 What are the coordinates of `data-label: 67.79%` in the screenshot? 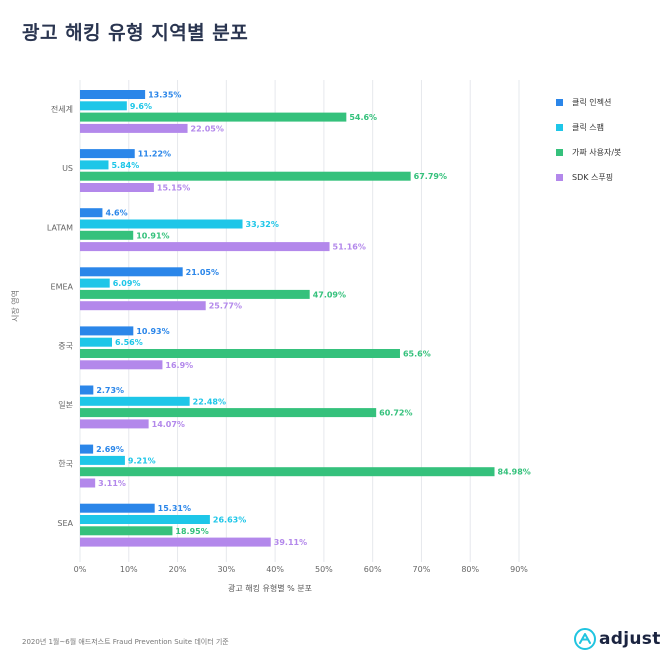 It's located at (430, 176).